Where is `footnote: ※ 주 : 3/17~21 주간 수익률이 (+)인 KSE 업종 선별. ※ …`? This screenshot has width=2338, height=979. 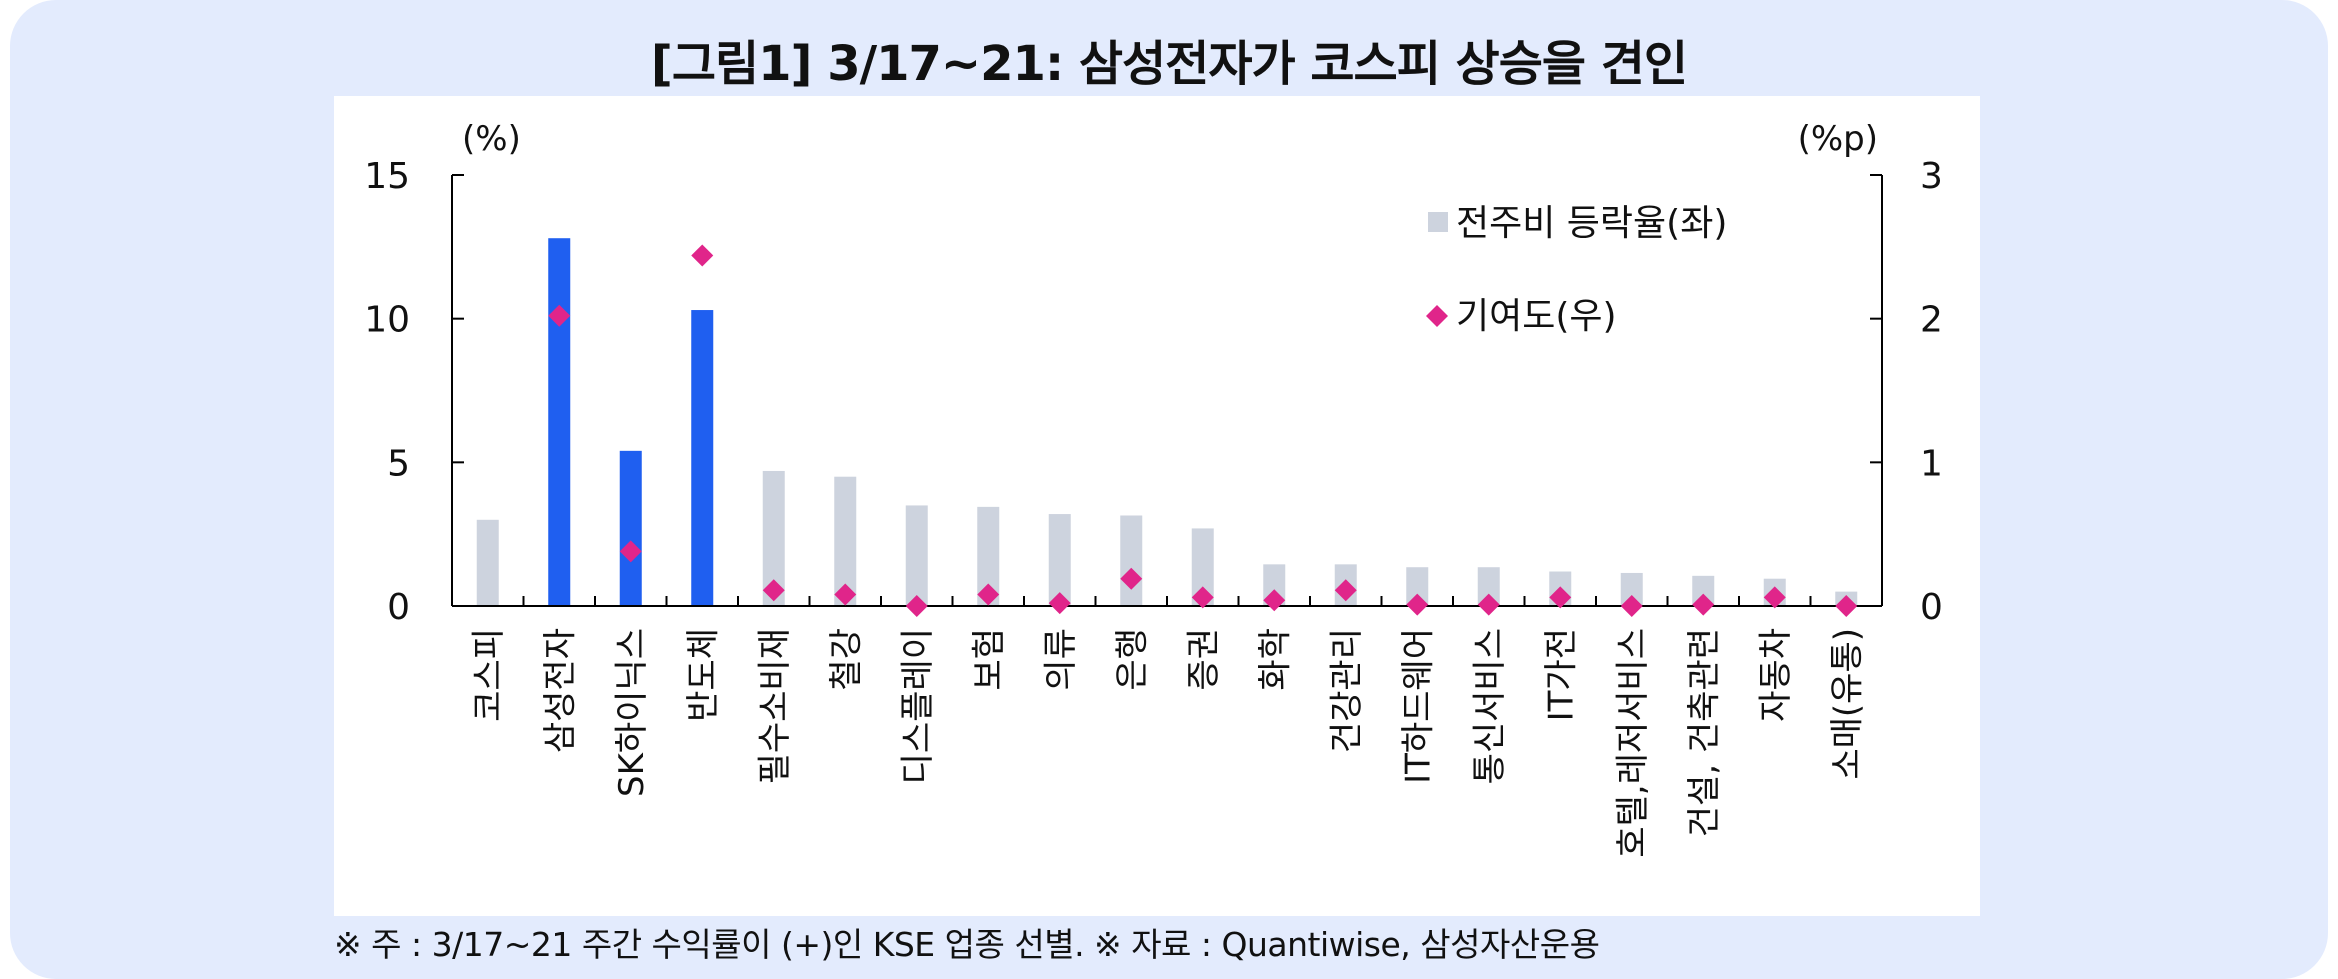 footnote: ※ 주 : 3/17~21 주간 수익률이 (+)인 KSE 업종 선별. ※ … is located at coordinates (967, 944).